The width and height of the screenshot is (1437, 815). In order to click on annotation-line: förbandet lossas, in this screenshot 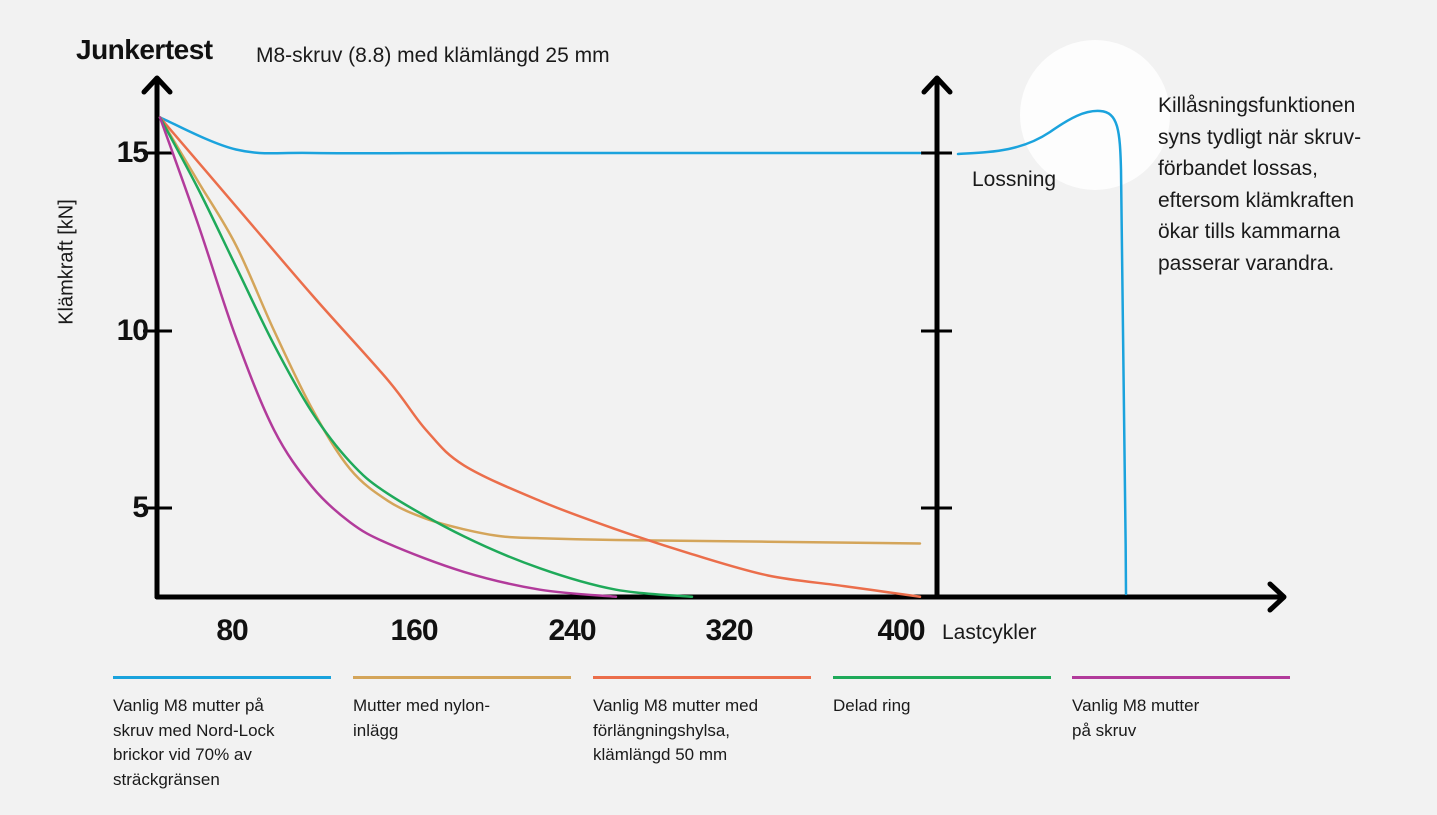, I will do `click(1238, 168)`.